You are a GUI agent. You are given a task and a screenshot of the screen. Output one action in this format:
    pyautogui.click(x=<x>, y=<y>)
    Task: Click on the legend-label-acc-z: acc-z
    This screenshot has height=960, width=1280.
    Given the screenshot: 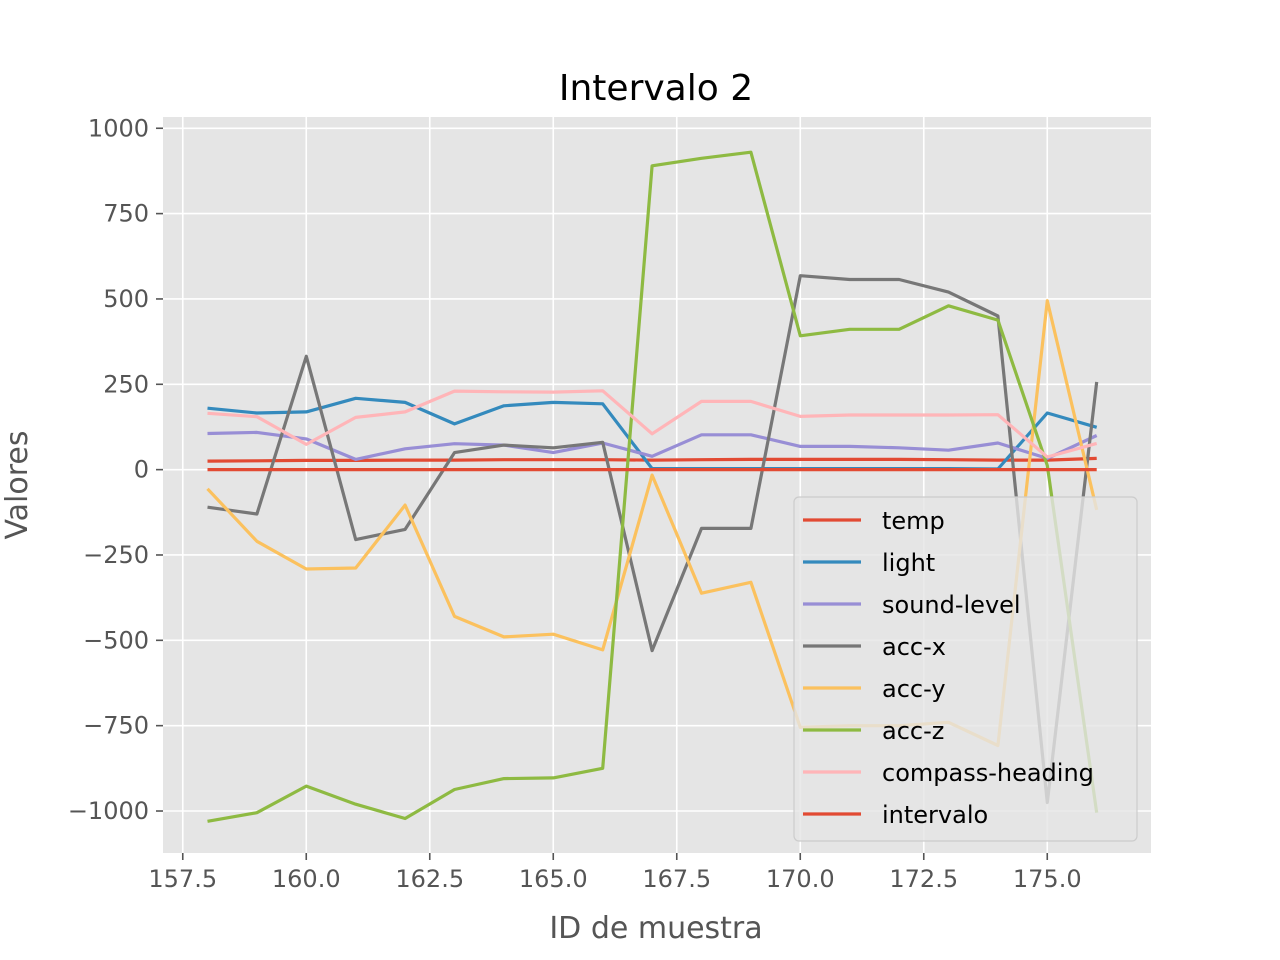 What is the action you would take?
    pyautogui.click(x=913, y=731)
    